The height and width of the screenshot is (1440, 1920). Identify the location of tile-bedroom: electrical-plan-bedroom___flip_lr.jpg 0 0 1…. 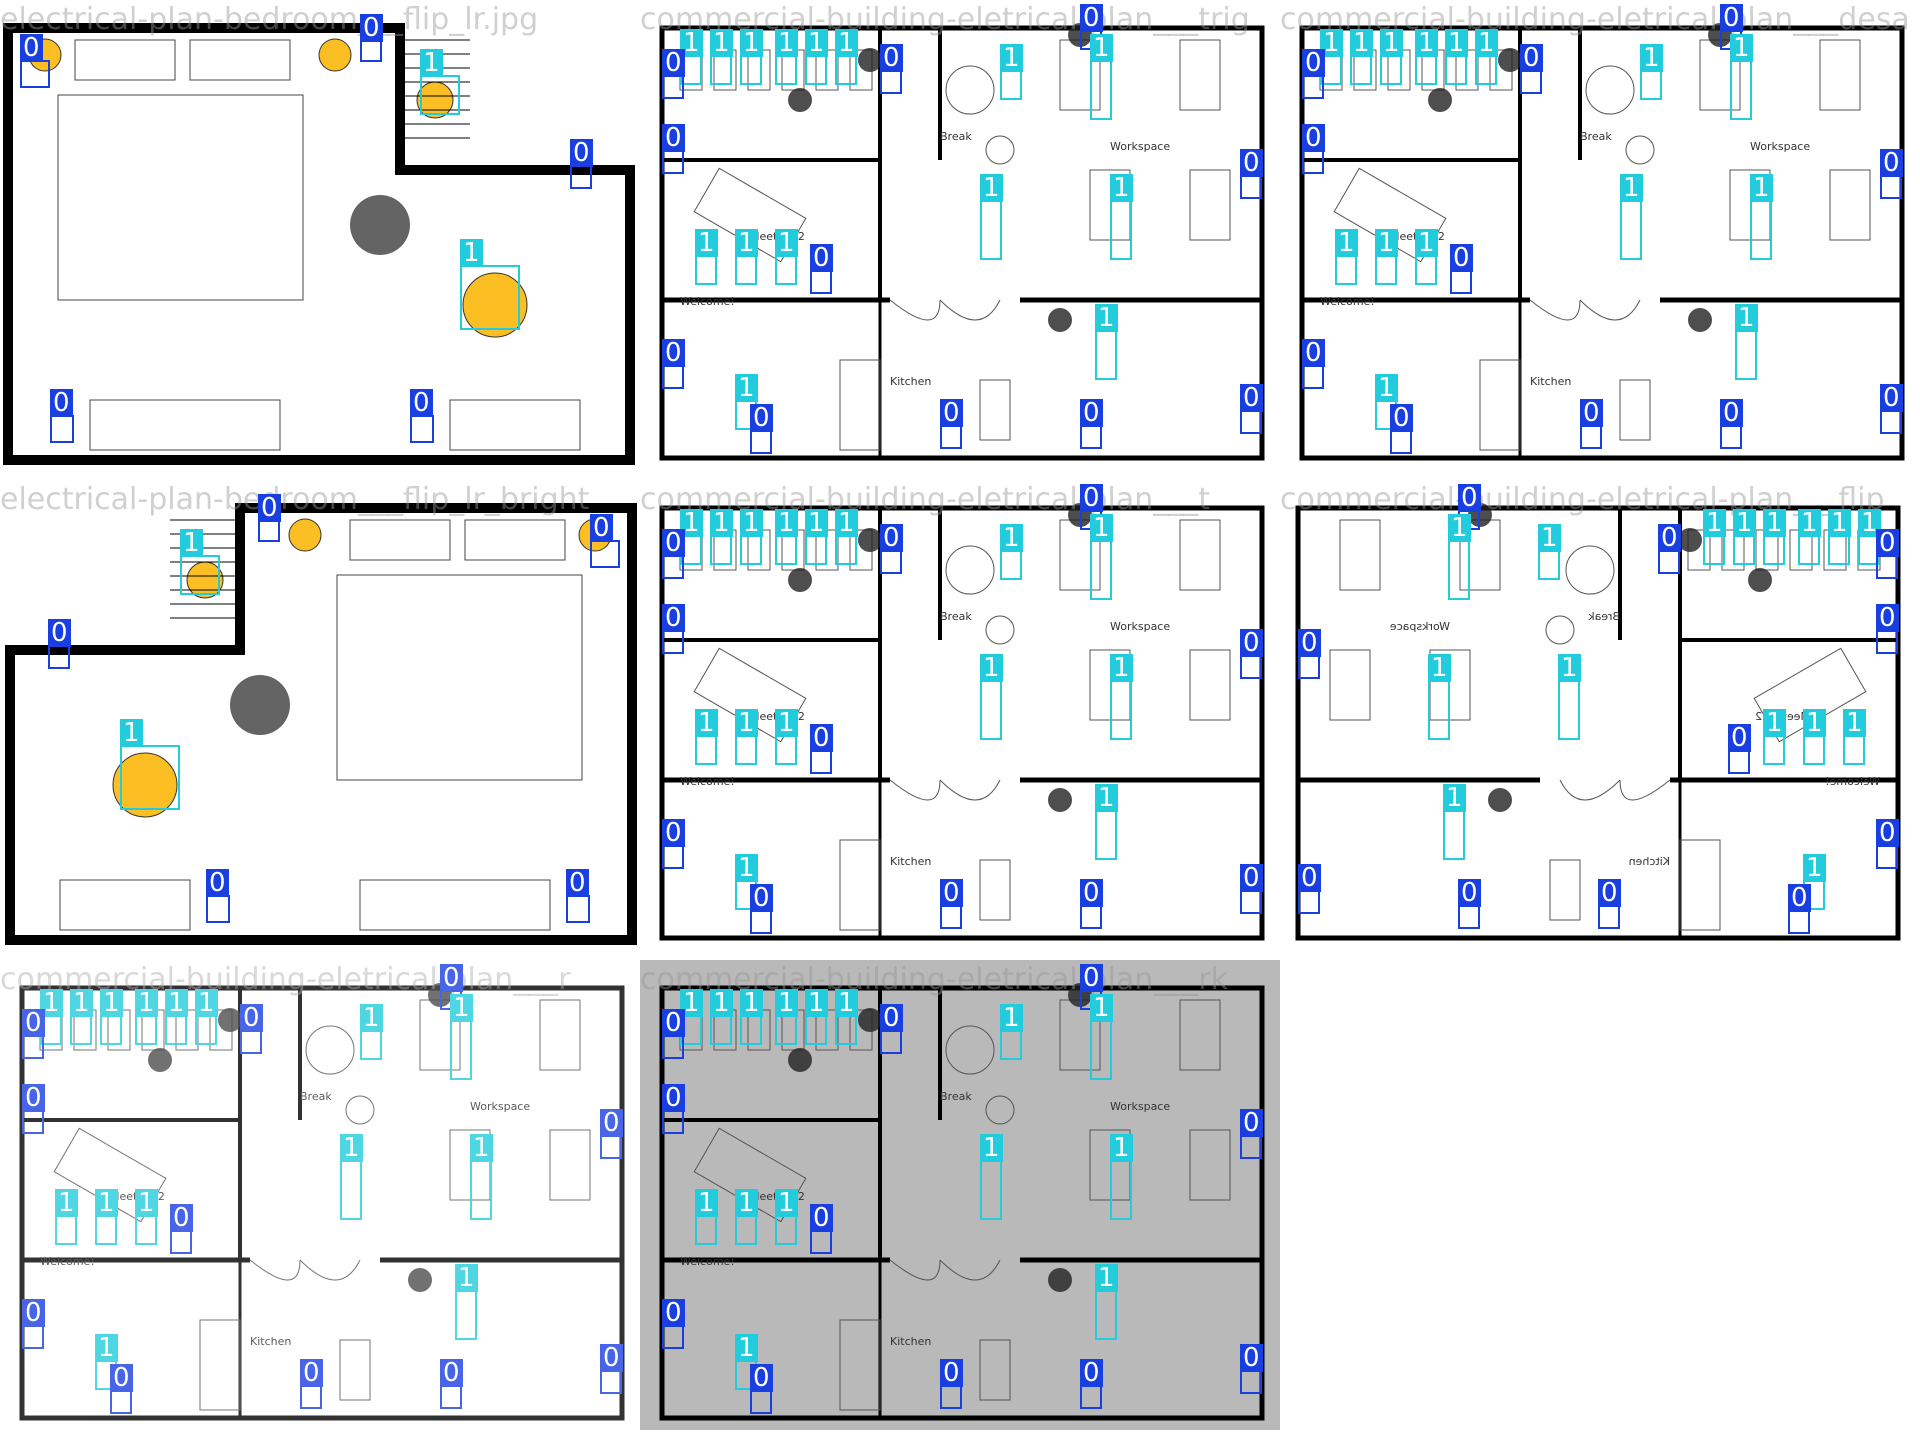
(320, 235).